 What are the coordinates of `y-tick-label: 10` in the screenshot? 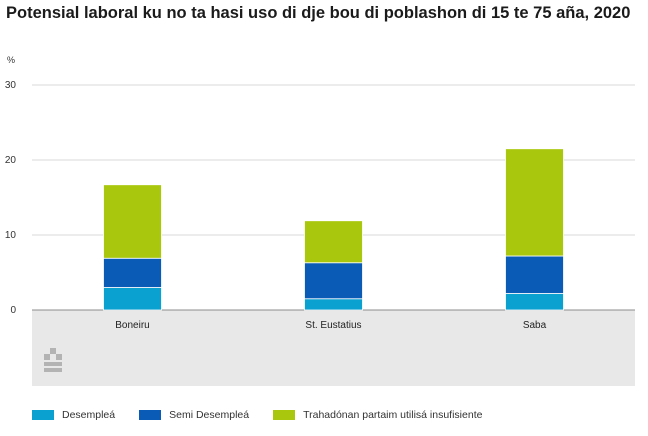 It's located at (11, 235).